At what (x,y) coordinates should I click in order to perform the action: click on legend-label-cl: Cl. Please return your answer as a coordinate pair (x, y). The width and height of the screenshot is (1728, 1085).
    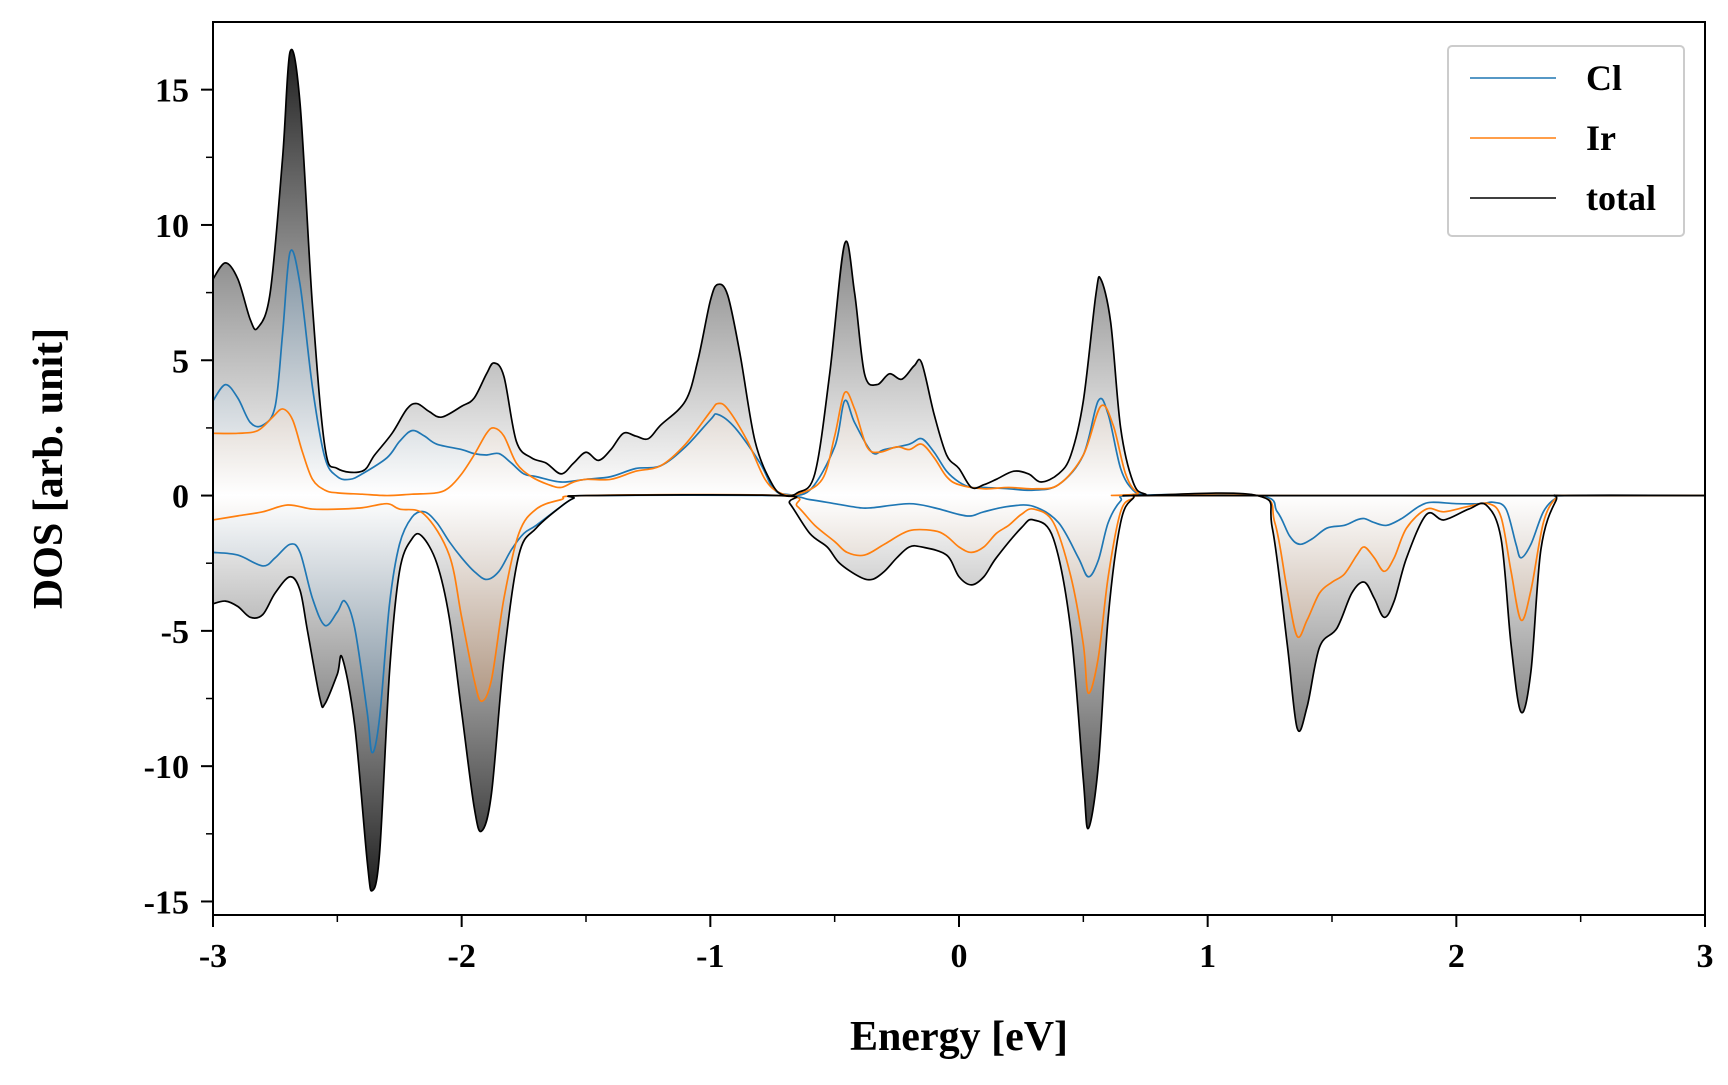
    Looking at the image, I should click on (1604, 78).